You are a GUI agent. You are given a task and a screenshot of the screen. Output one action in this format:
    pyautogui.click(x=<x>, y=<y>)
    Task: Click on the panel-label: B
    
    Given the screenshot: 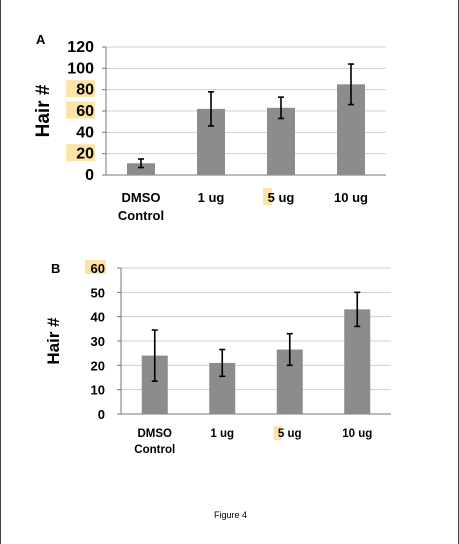 What is the action you would take?
    pyautogui.click(x=55, y=268)
    